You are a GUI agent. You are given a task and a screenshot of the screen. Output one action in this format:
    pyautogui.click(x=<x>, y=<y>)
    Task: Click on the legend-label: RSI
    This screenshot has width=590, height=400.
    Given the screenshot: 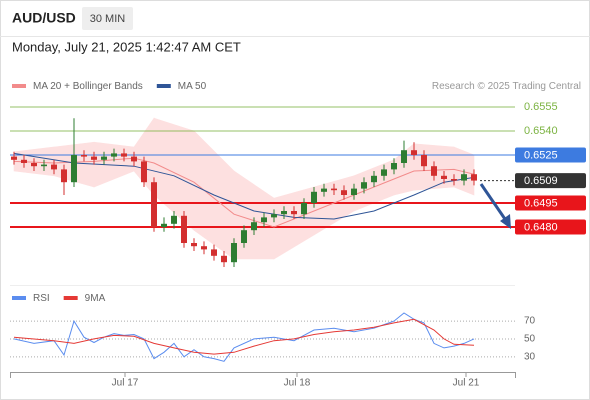 What is the action you would take?
    pyautogui.click(x=41, y=298)
    